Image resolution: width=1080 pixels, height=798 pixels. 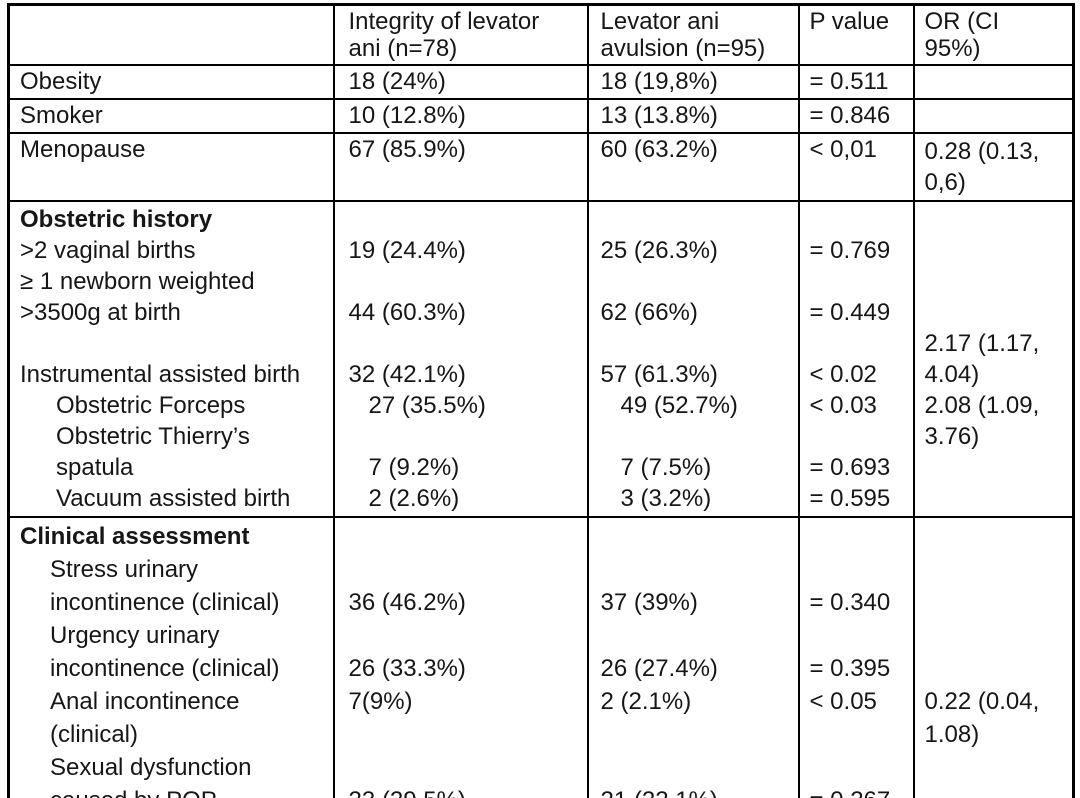 I want to click on clinical-sd-label-line2: caused by POP, so click(x=174, y=791).